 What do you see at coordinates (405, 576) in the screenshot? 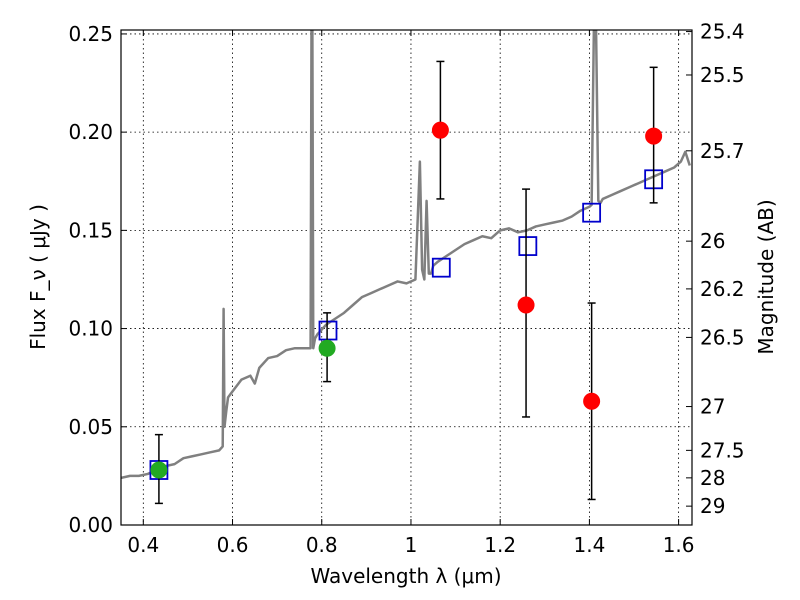
I see `x-axis-label: Wavelength λ (μm)` at bounding box center [405, 576].